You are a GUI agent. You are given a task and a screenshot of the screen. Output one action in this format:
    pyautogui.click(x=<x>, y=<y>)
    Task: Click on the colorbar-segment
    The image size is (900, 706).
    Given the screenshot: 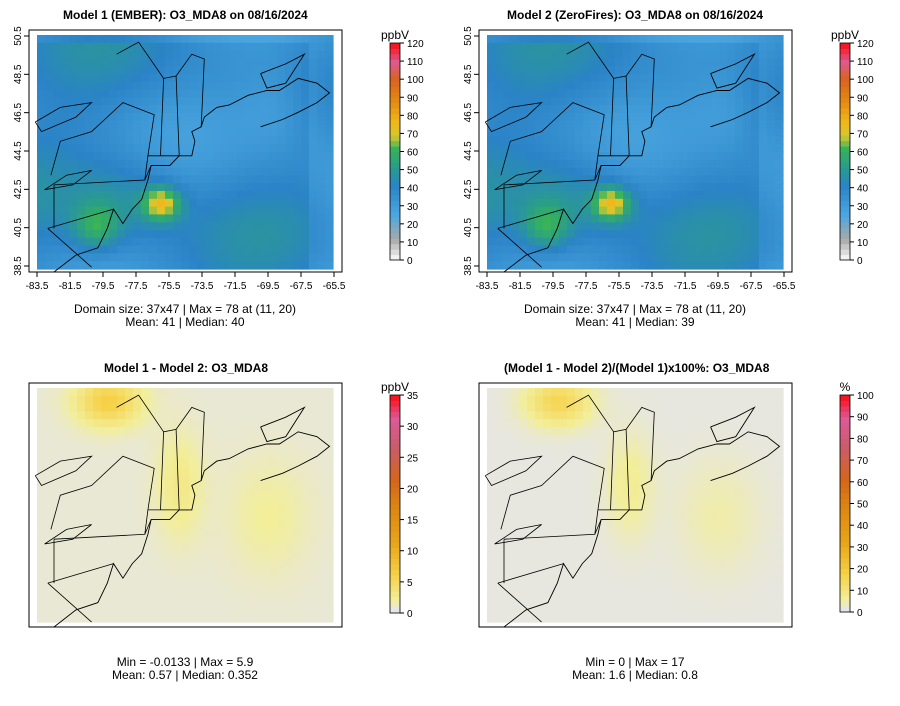 What is the action you would take?
    pyautogui.click(x=845, y=132)
    